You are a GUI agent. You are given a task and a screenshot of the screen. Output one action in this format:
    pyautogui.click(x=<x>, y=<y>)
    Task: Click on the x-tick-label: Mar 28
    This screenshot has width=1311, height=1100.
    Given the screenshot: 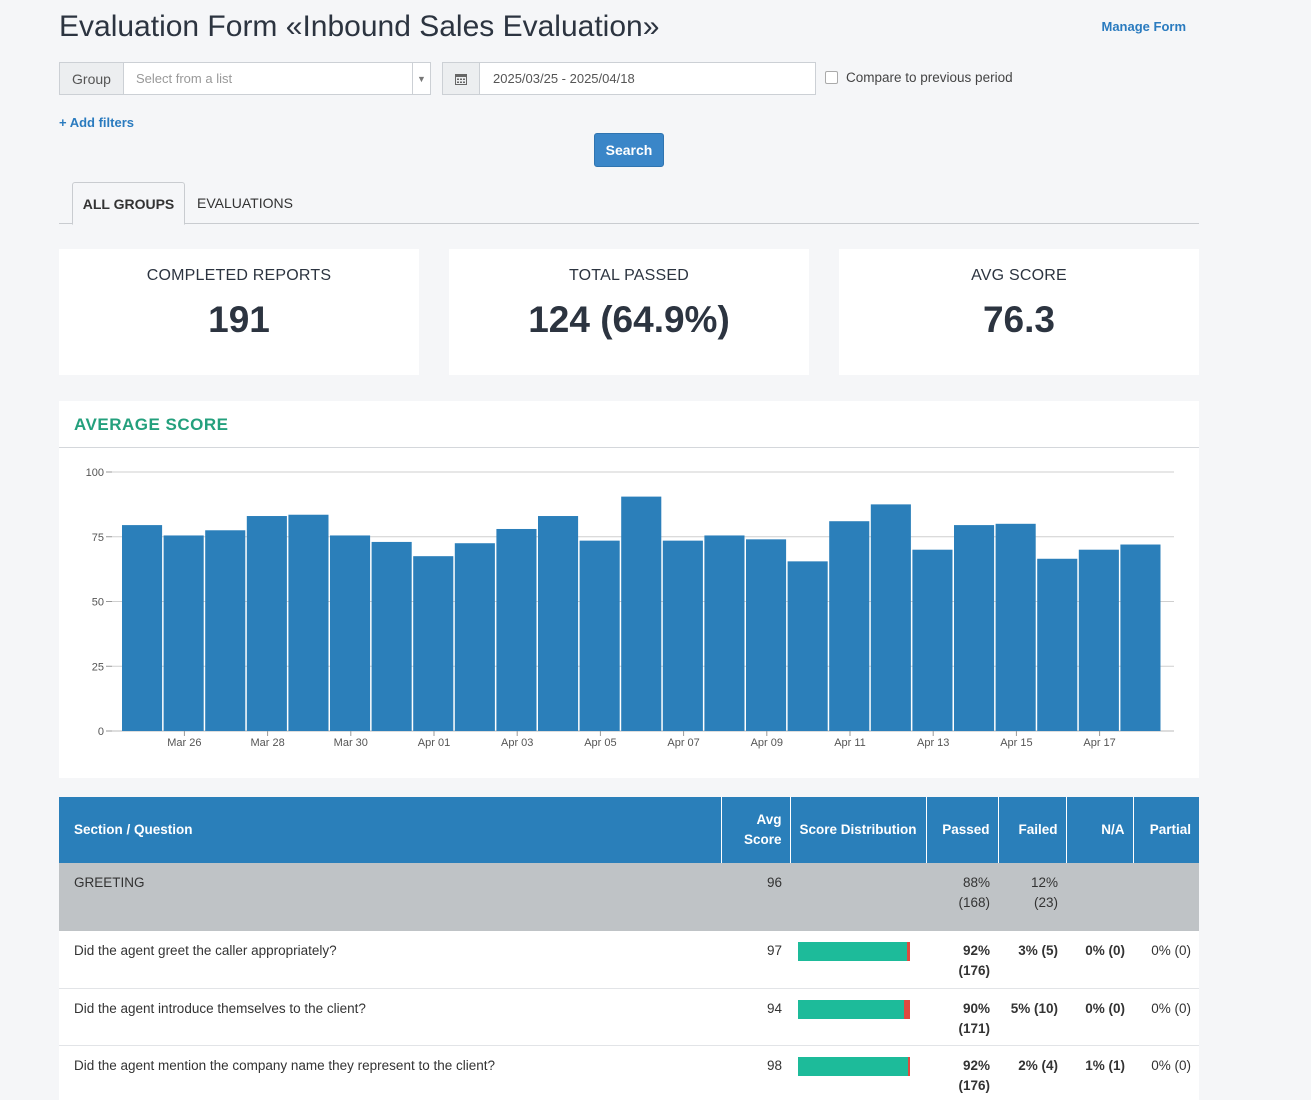 What is the action you would take?
    pyautogui.click(x=267, y=743)
    